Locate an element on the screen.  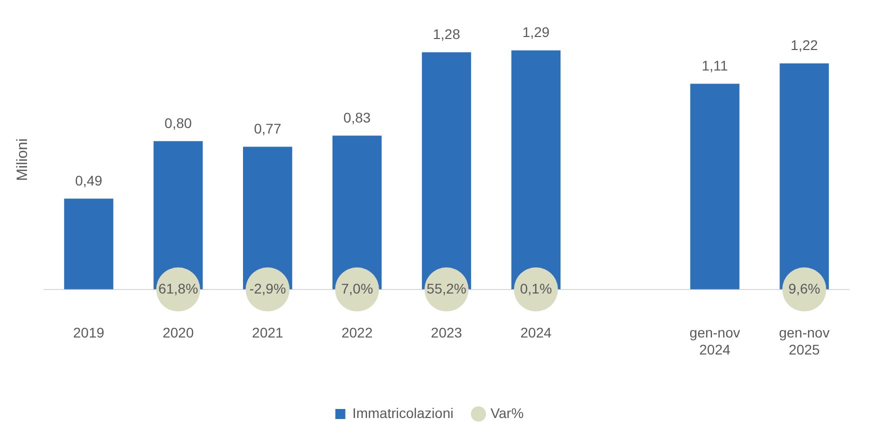
x-tick-label: 2019 is located at coordinates (88, 332).